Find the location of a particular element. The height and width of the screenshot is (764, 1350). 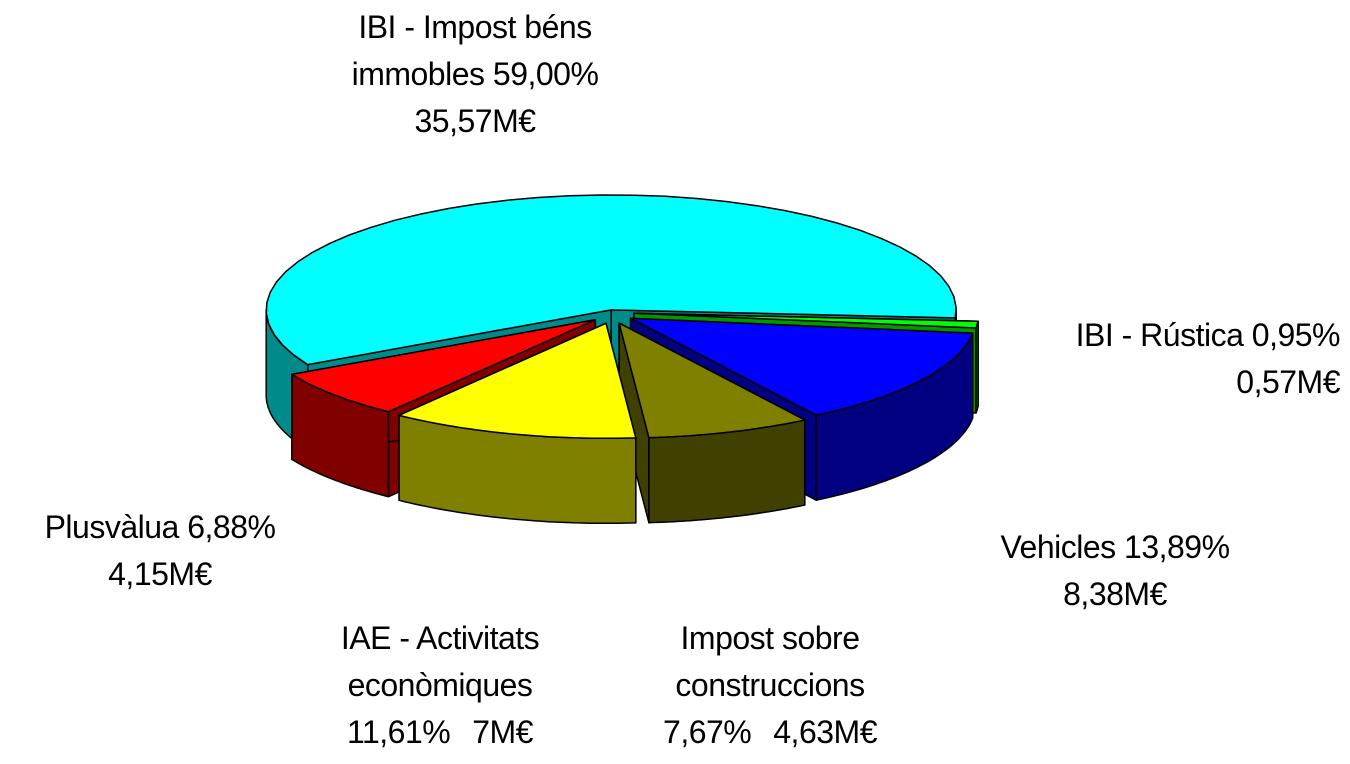

label-percent: 7,67% is located at coordinates (707, 732).